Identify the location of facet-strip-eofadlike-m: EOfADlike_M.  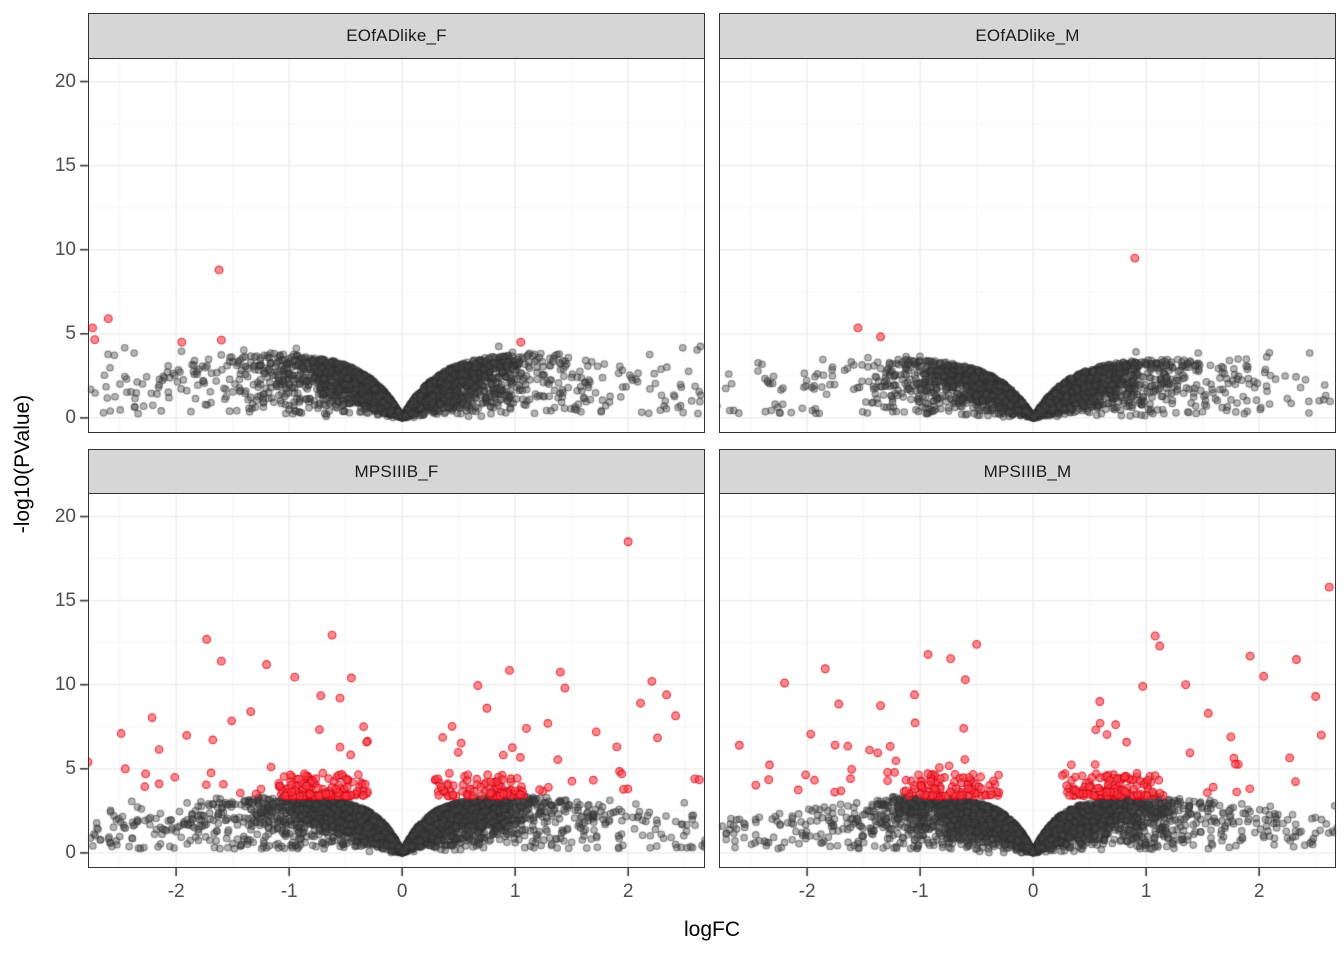
(1027, 36).